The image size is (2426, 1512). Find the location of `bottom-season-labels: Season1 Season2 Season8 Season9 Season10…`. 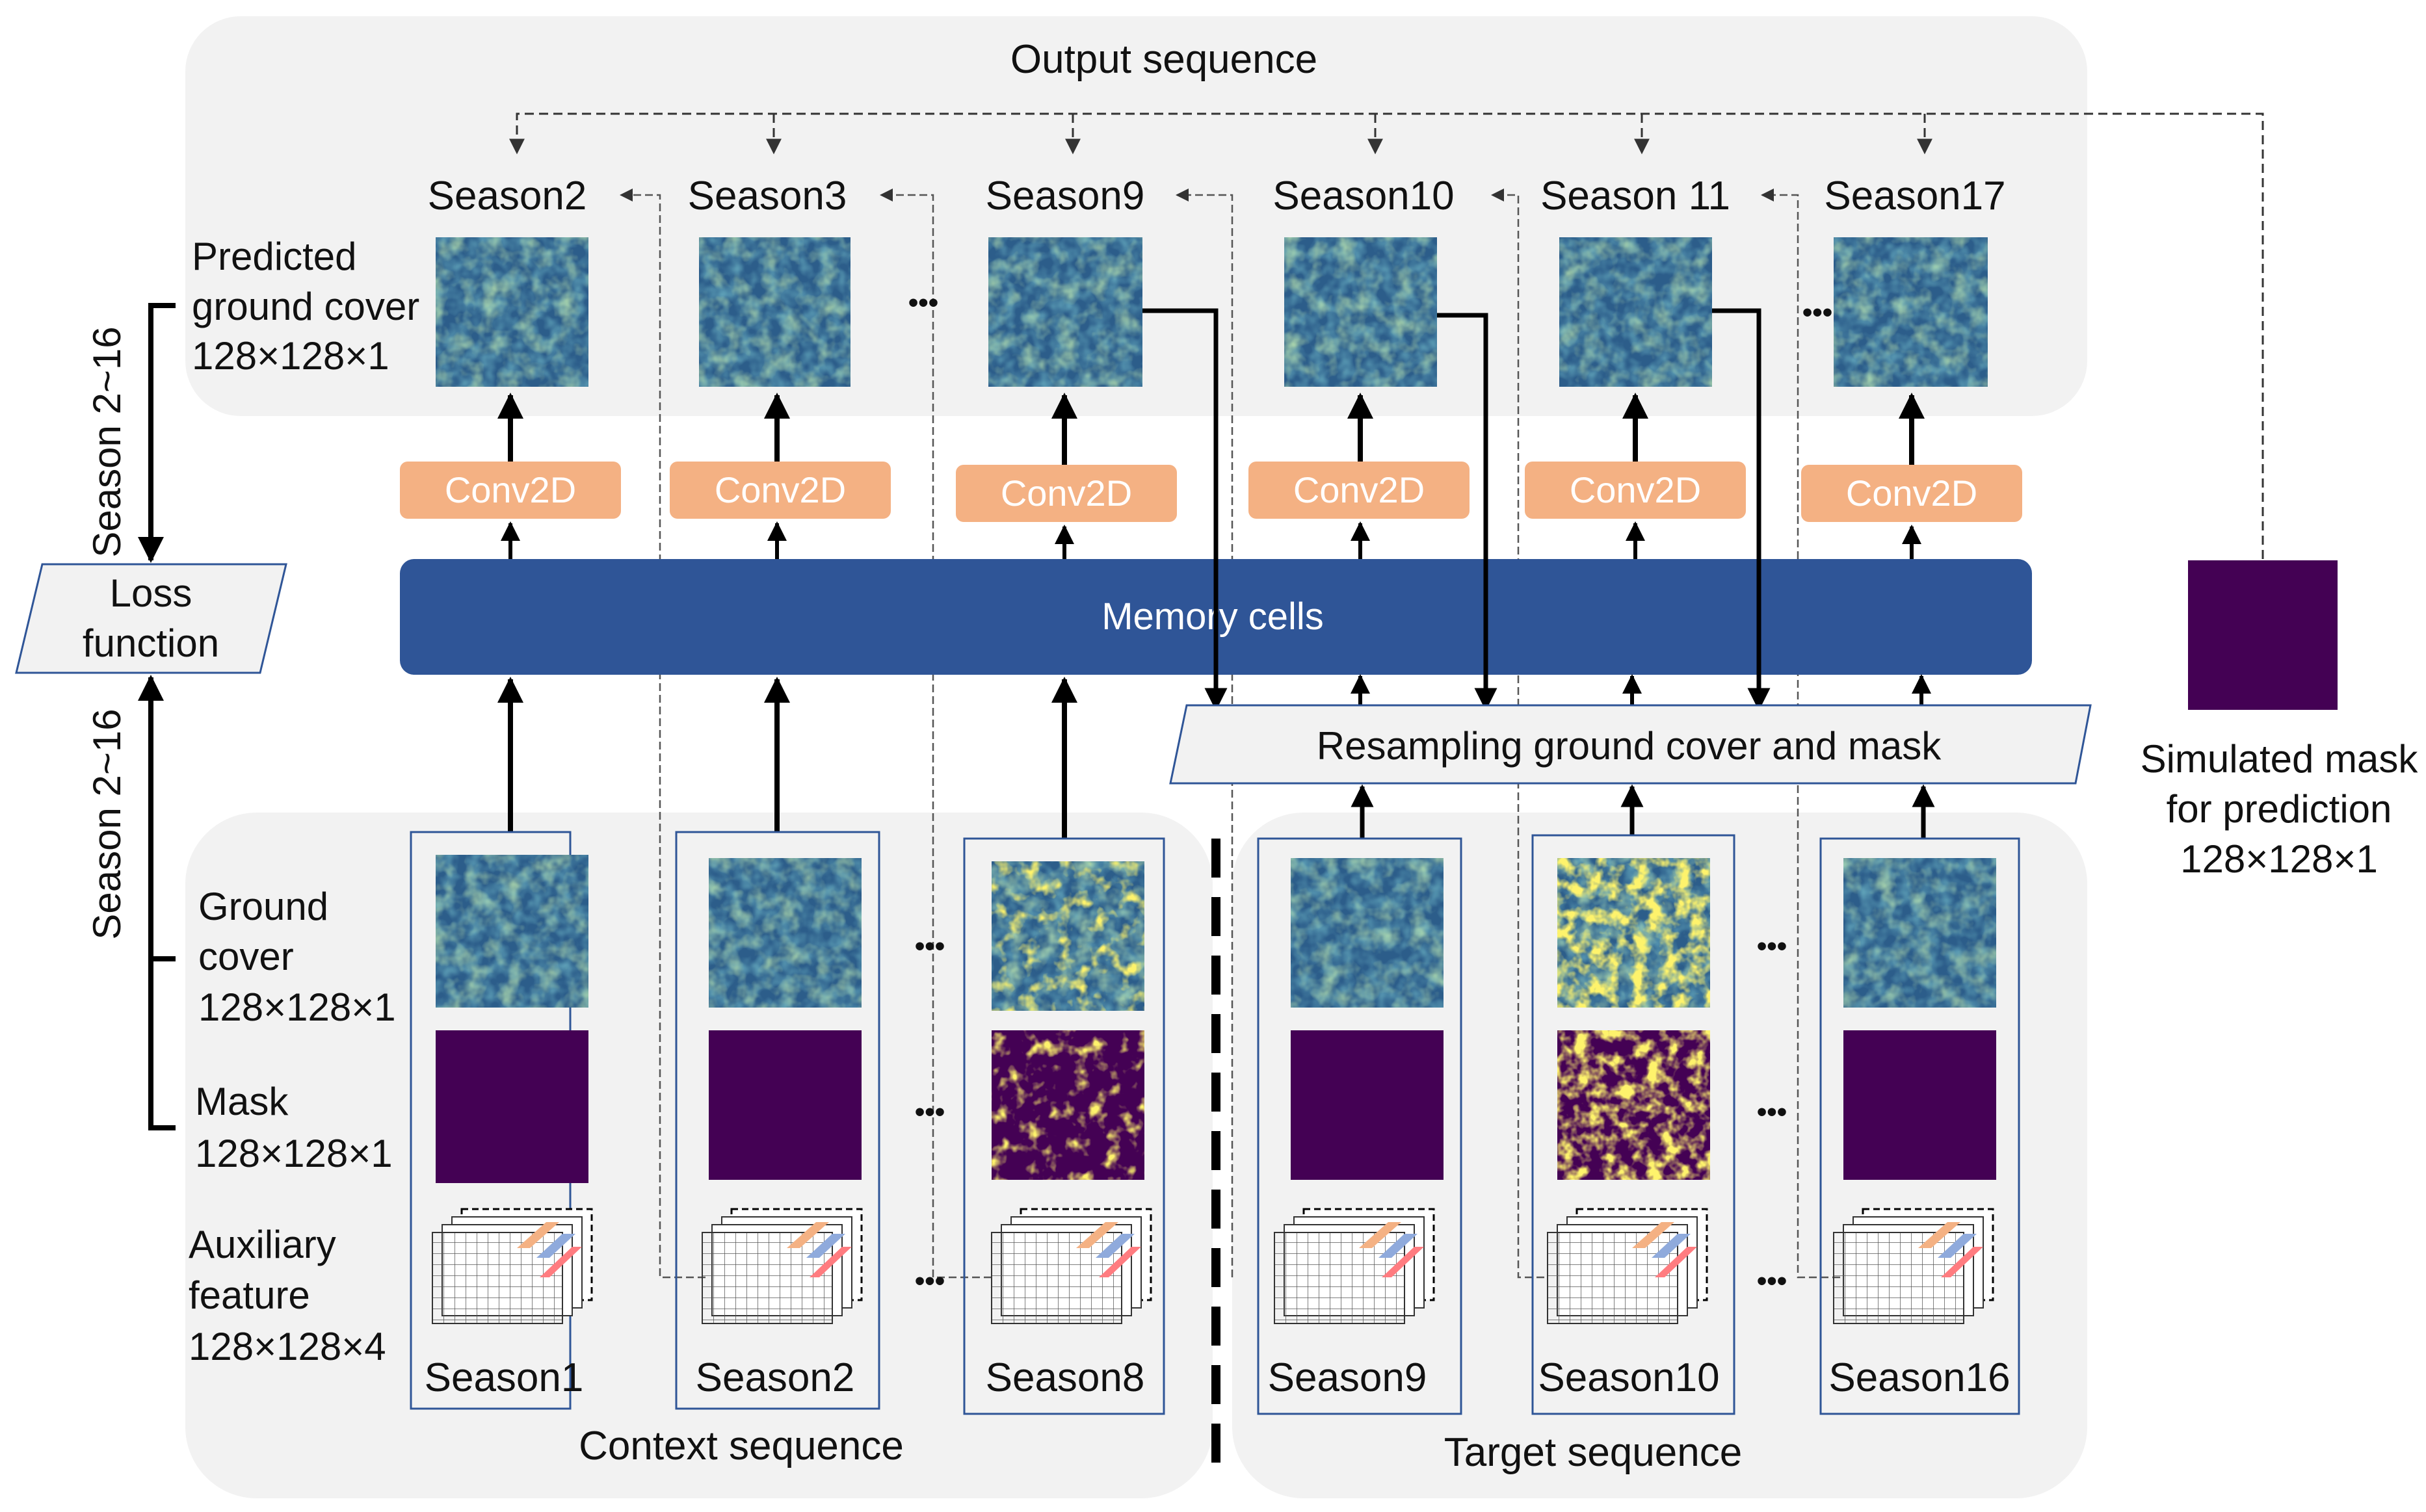

bottom-season-labels: Season1 Season2 Season8 Season9 Season10… is located at coordinates (1218, 1377).